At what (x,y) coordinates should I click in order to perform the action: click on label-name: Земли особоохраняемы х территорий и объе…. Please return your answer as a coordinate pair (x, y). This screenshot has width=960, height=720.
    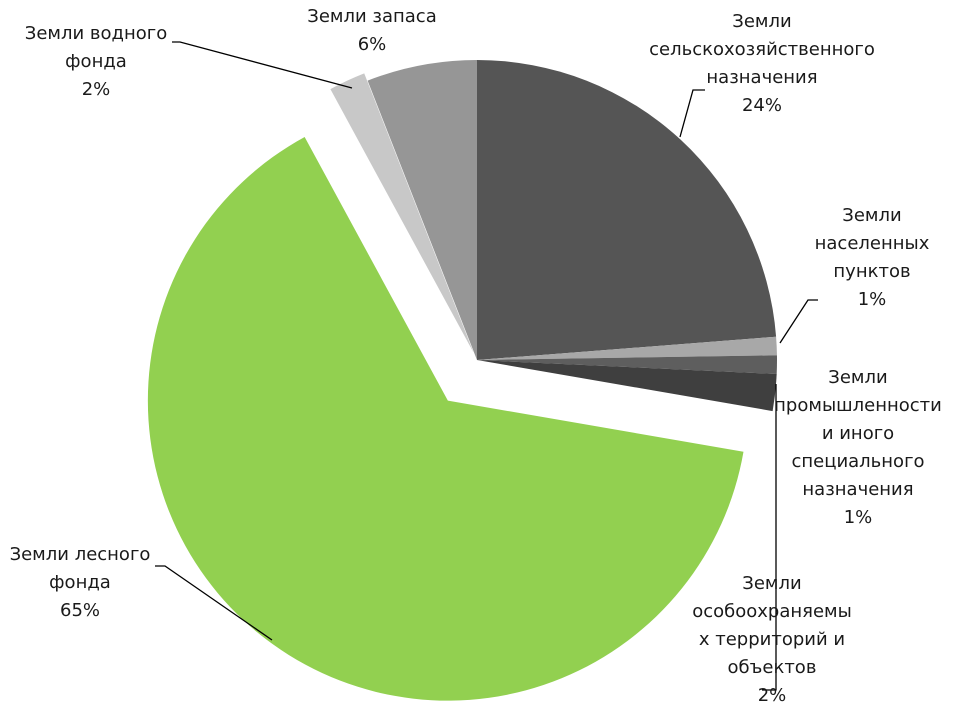
    Looking at the image, I should click on (772, 625).